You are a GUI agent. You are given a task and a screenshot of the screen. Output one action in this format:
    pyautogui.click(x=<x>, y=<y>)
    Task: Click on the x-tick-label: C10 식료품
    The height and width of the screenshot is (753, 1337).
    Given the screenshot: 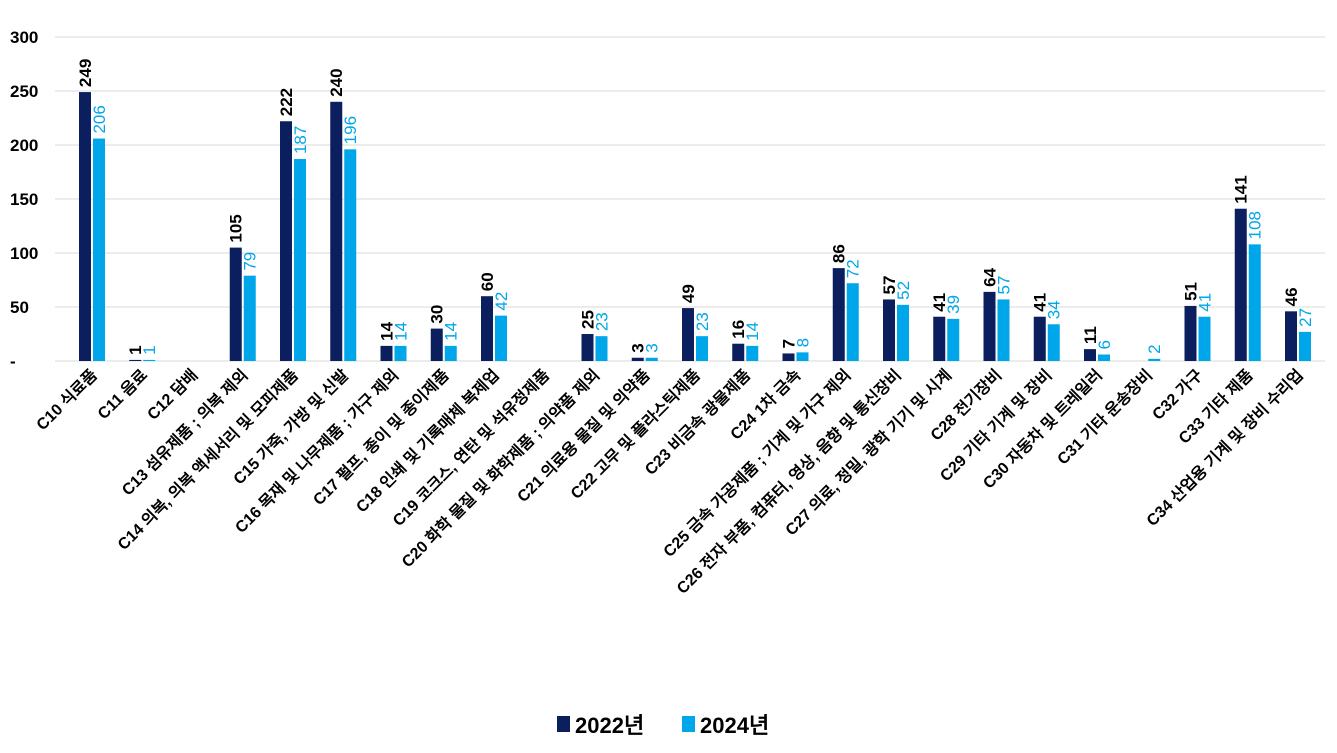 What is the action you would take?
    pyautogui.click(x=67, y=400)
    